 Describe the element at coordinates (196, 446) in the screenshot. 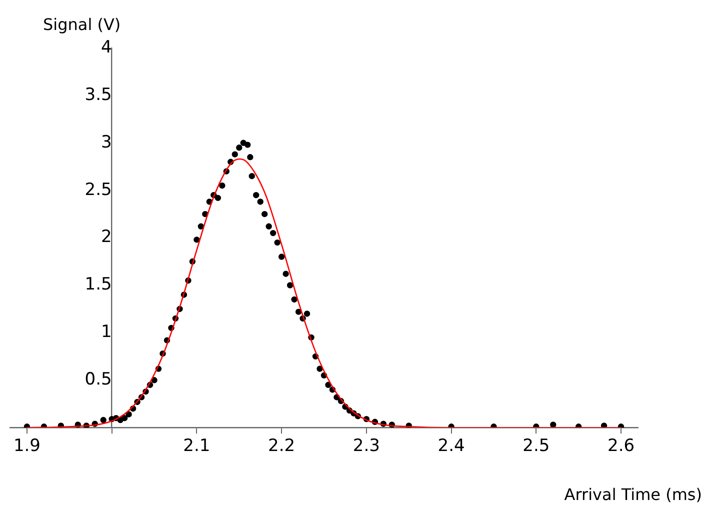

I see `x-tick-label: 2.1` at that location.